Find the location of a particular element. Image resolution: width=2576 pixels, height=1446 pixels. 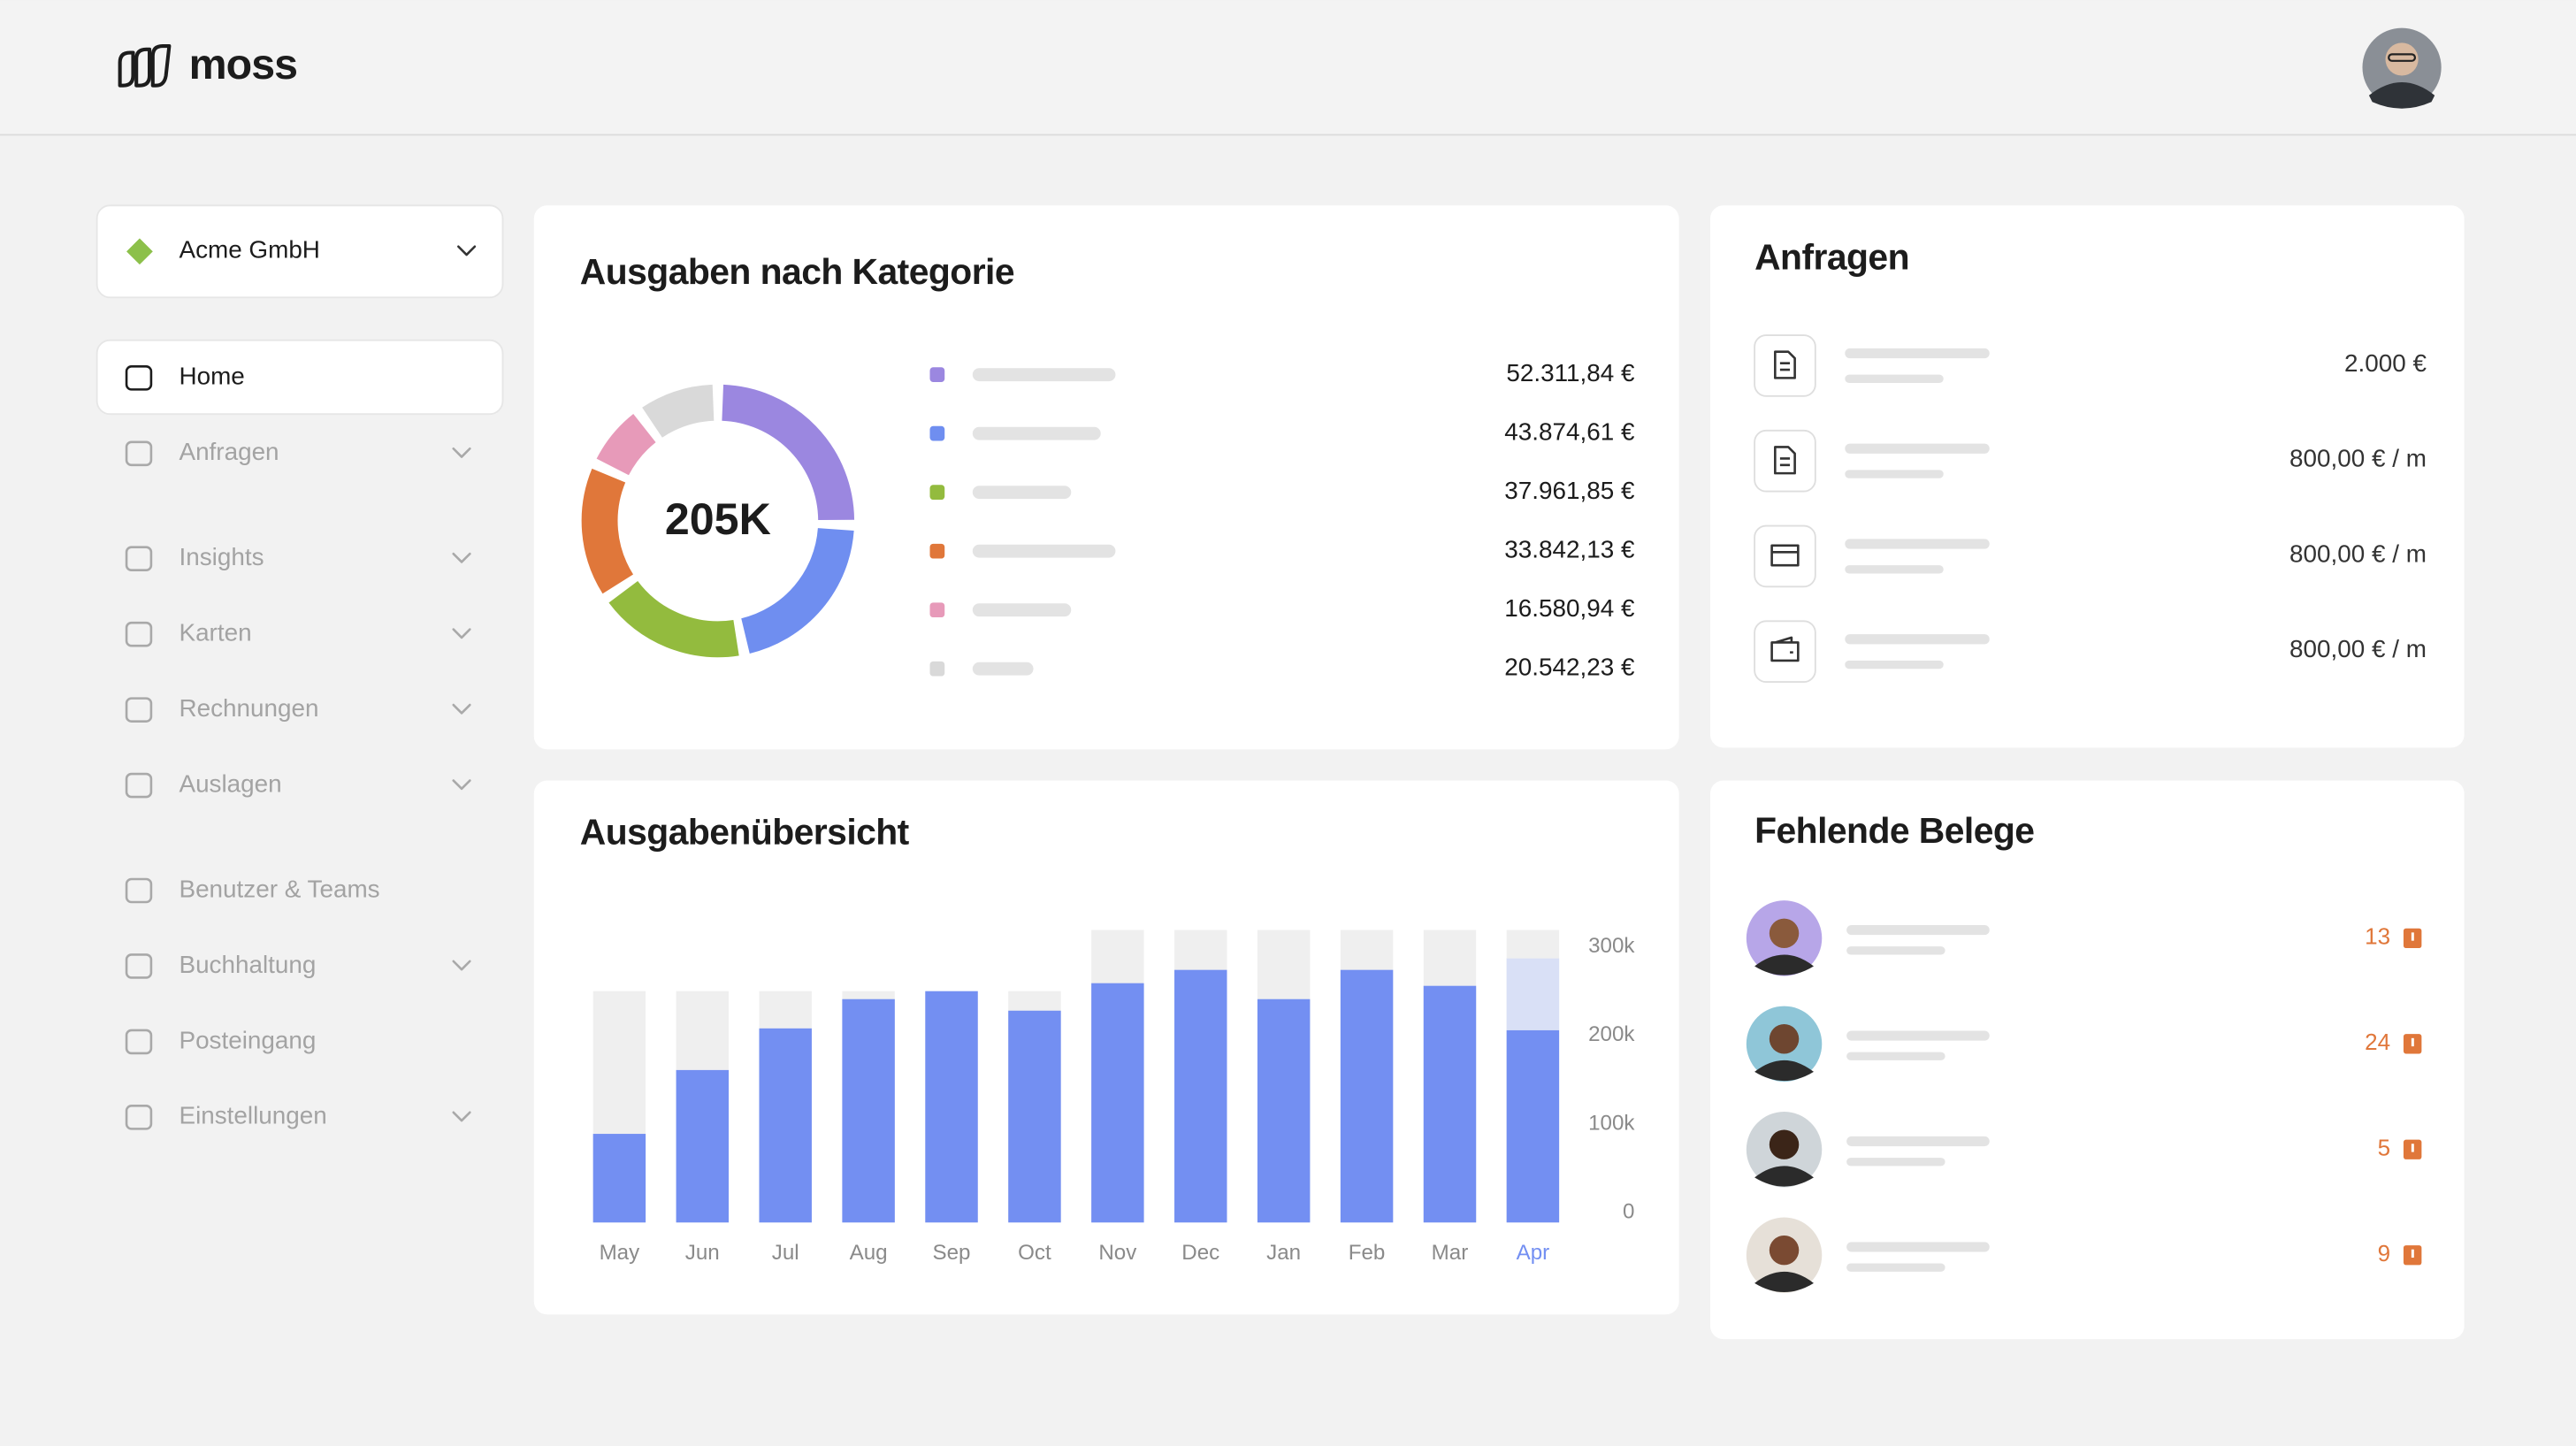

nav-item: Insights is located at coordinates (221, 556).